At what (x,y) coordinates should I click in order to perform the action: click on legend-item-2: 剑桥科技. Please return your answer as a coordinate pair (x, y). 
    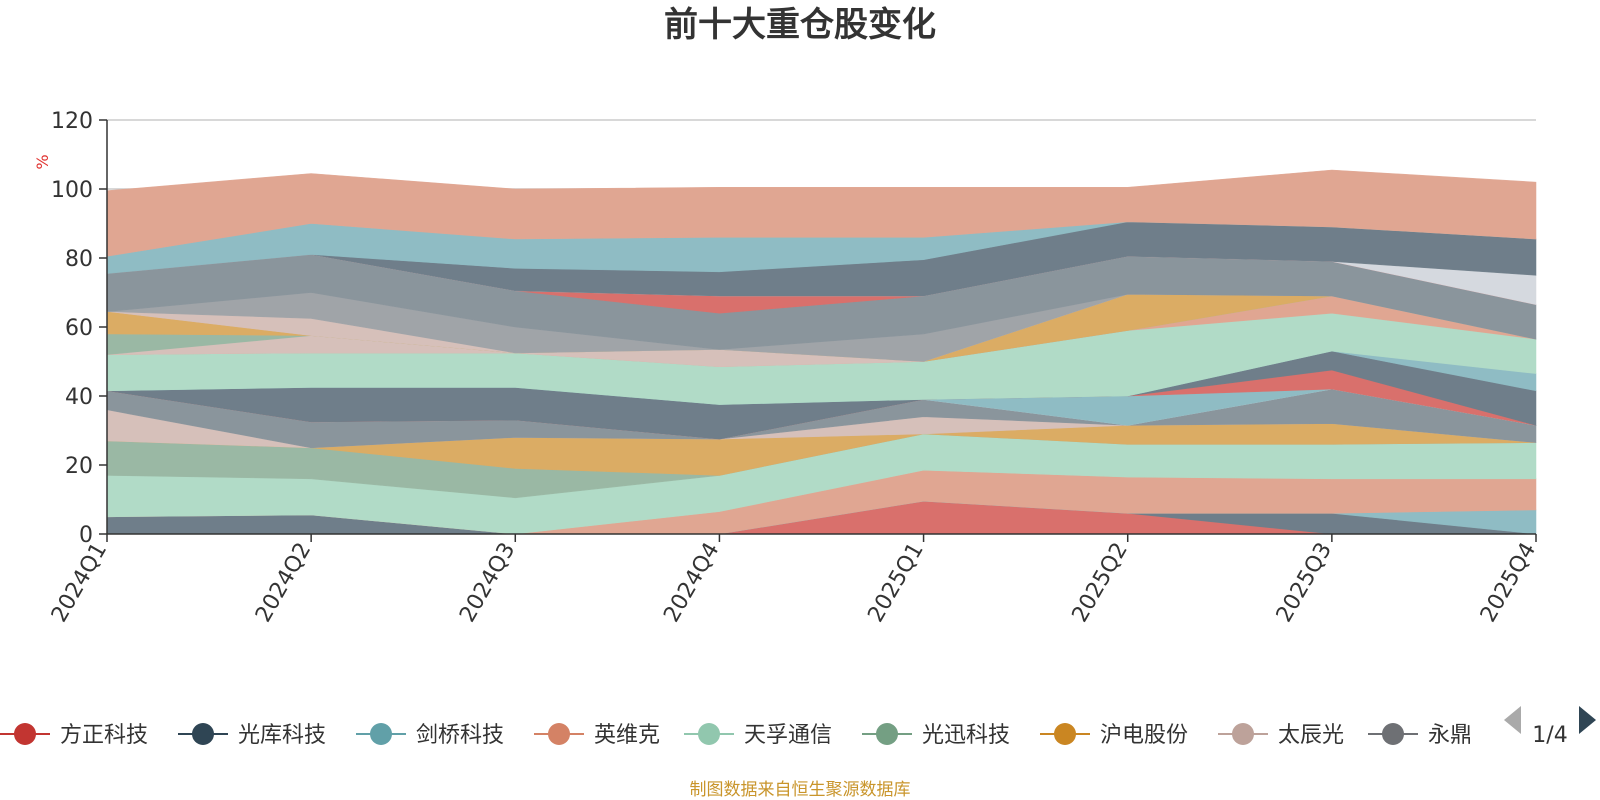
    Looking at the image, I should click on (430, 735).